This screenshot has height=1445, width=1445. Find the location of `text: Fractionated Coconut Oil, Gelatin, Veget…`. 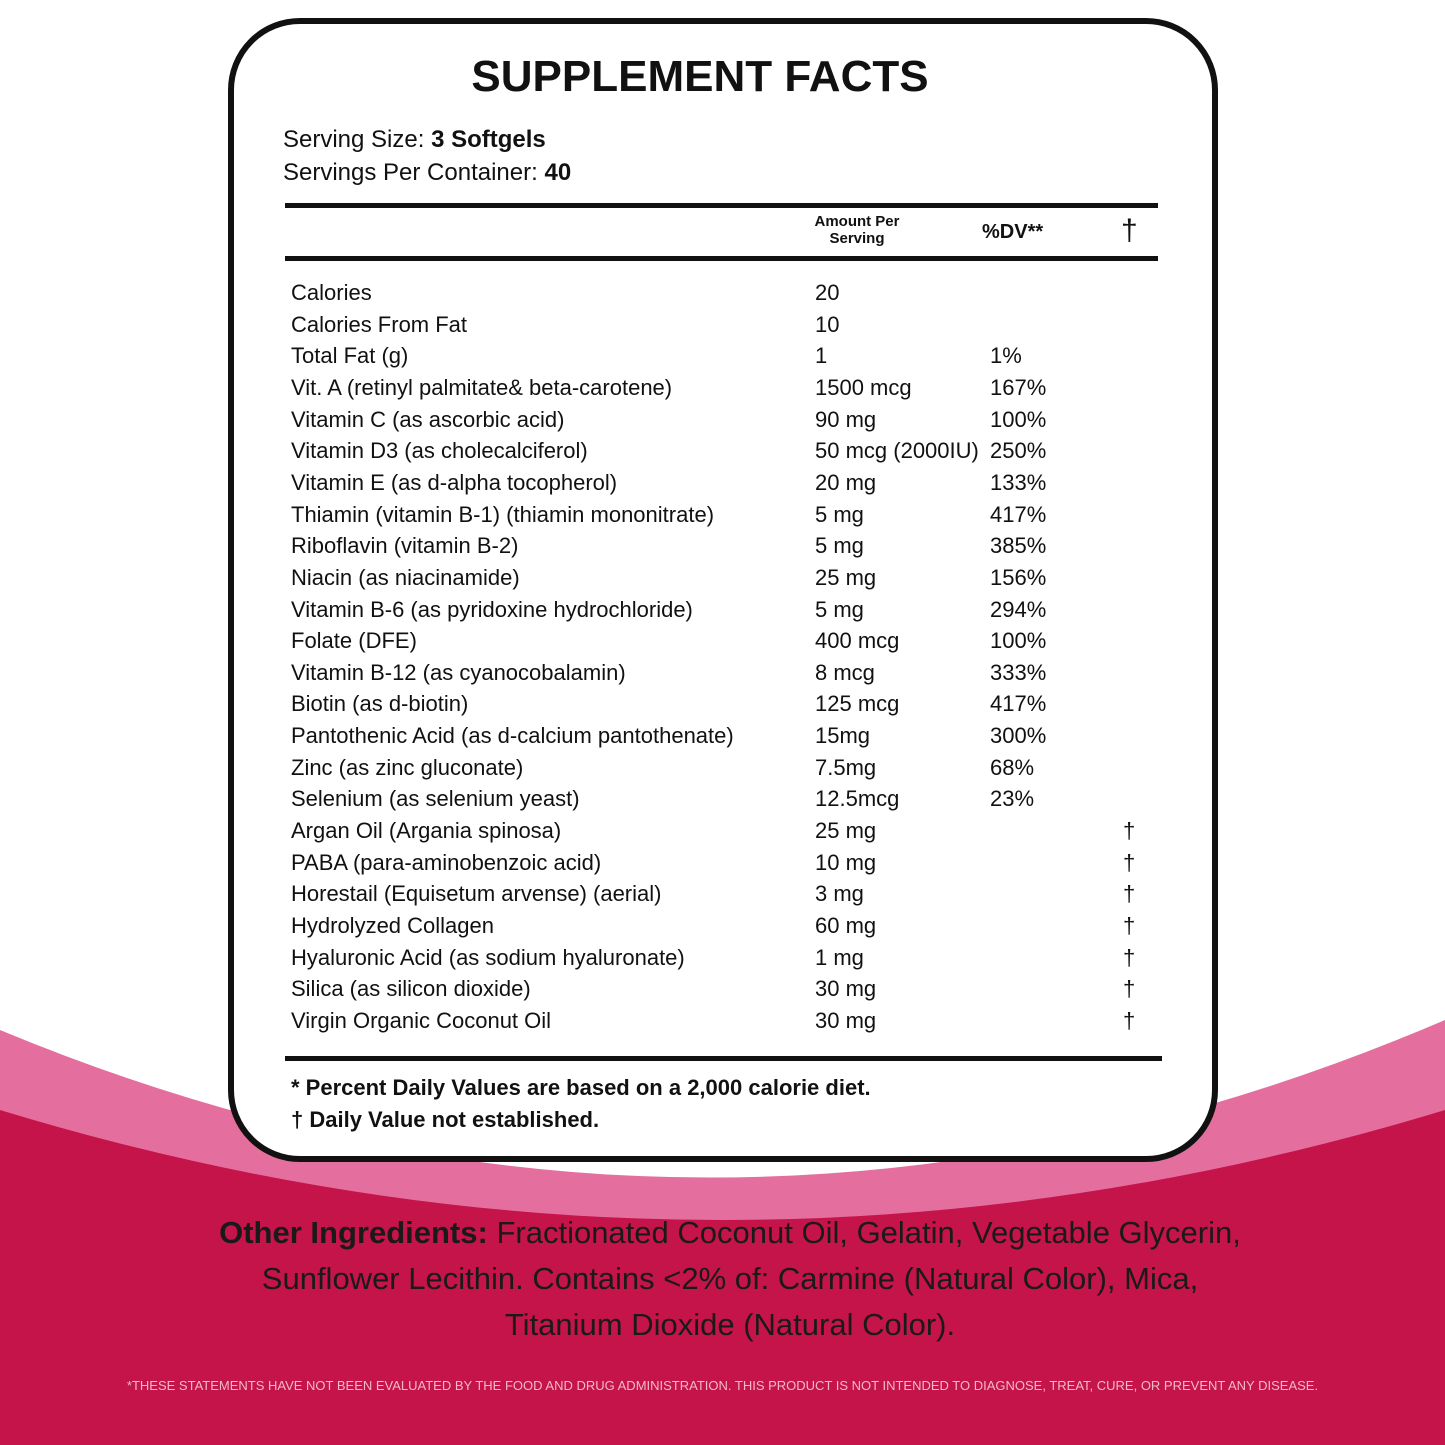

text: Fractionated Coconut Oil, Gelatin, Veget… is located at coordinates (751, 1278).